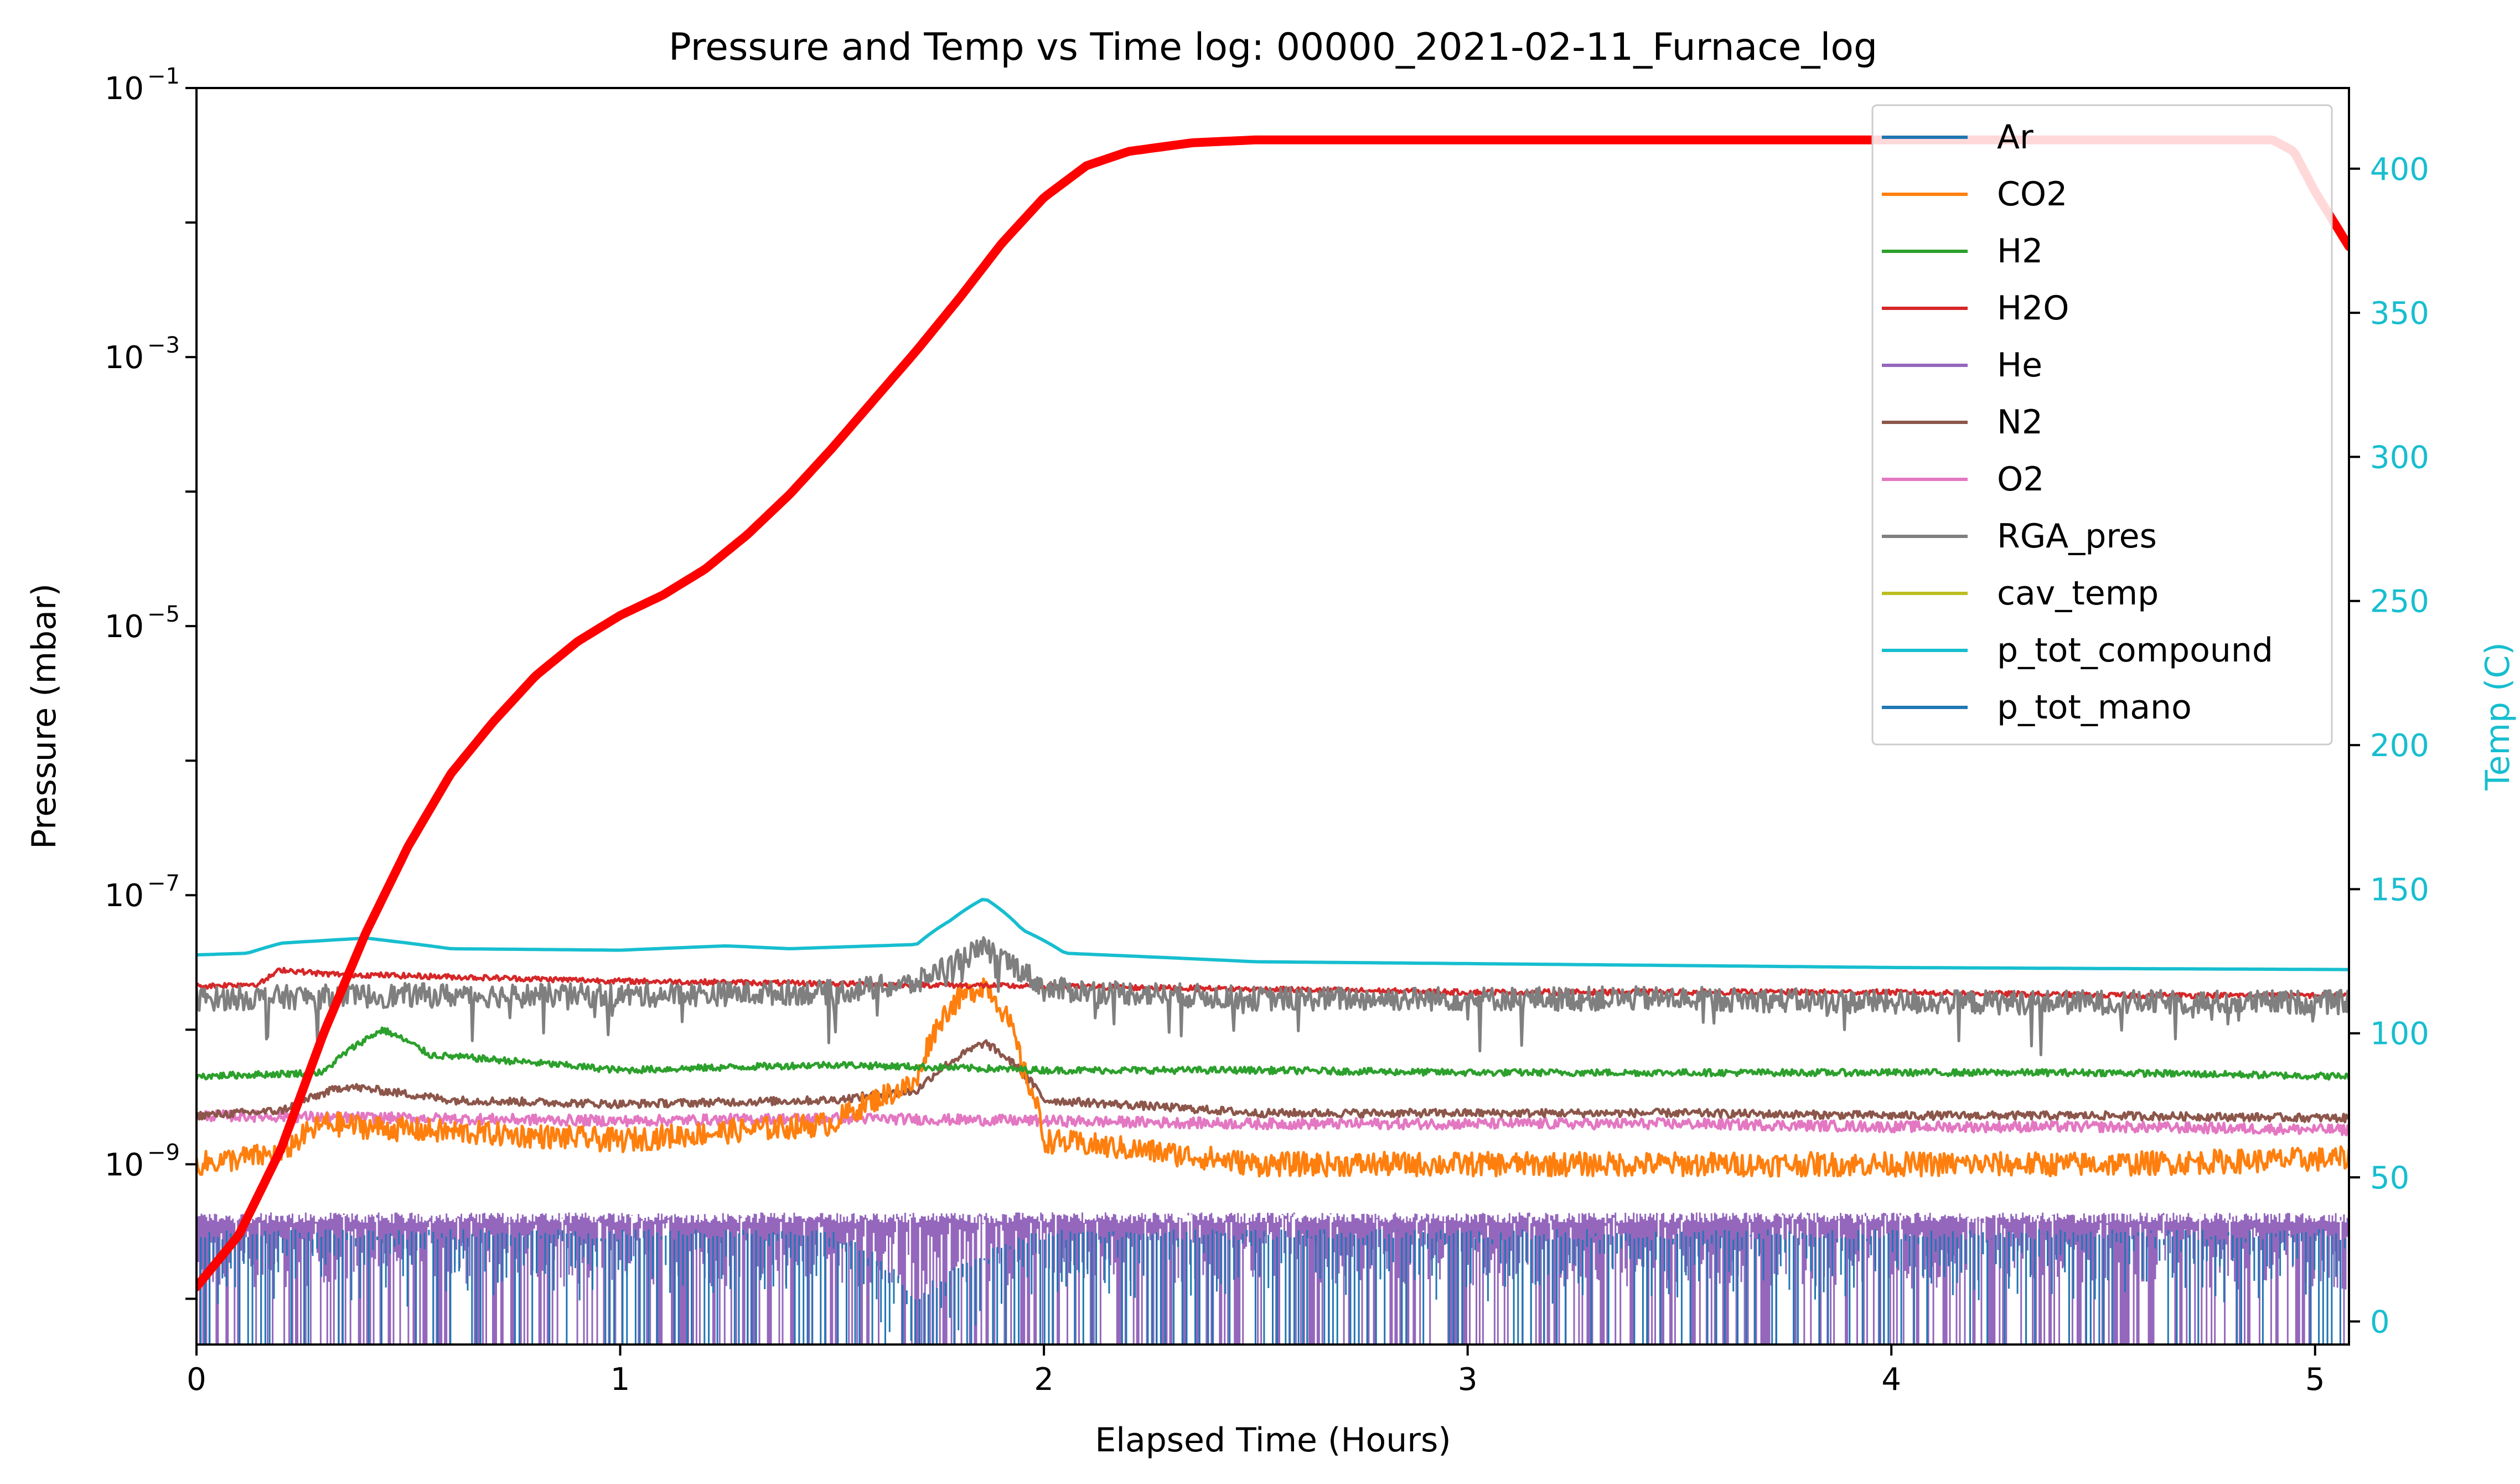 This screenshot has width=2520, height=1484. Describe the element at coordinates (163, 883) in the screenshot. I see `left-tick-exponent: −7` at that location.